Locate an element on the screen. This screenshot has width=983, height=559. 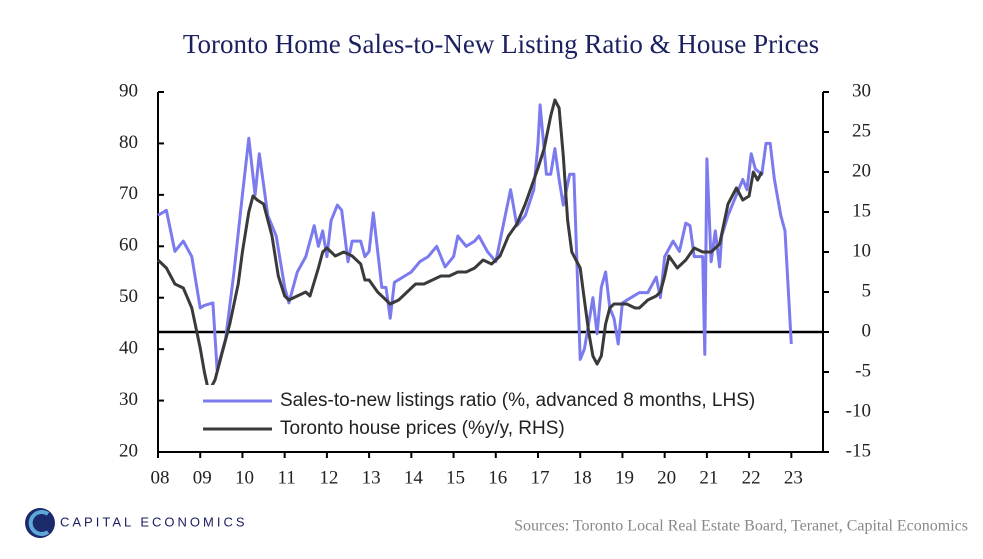
legend-box is located at coordinates (506, 414).